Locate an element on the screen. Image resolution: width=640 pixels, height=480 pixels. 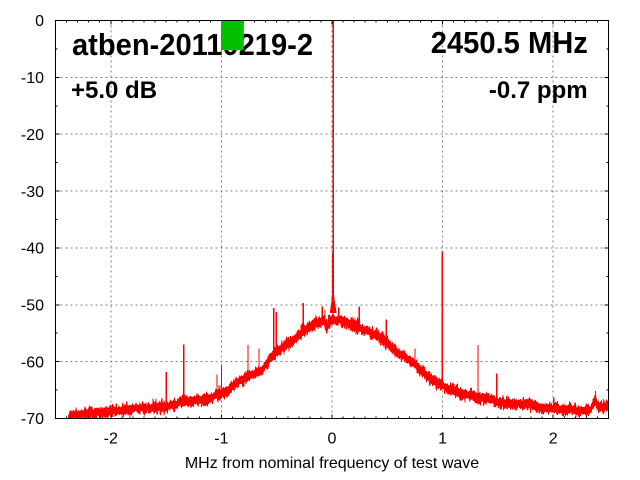
svg-text: -2 is located at coordinates (111, 439).